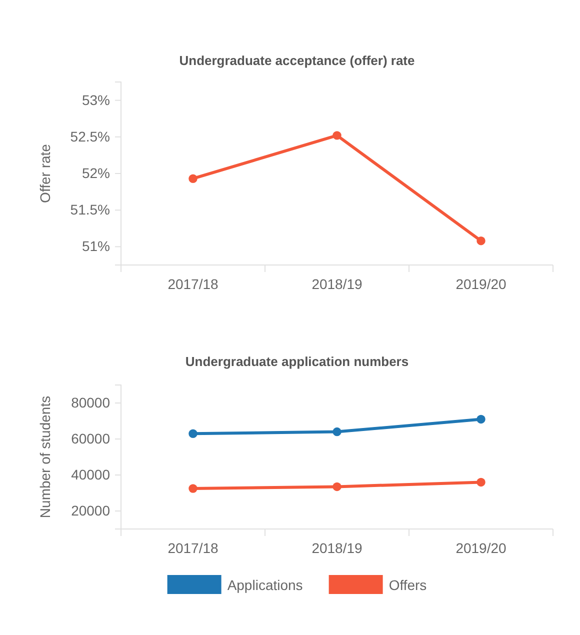  What do you see at coordinates (90, 210) in the screenshot?
I see `y-tick-label: 51.5%` at bounding box center [90, 210].